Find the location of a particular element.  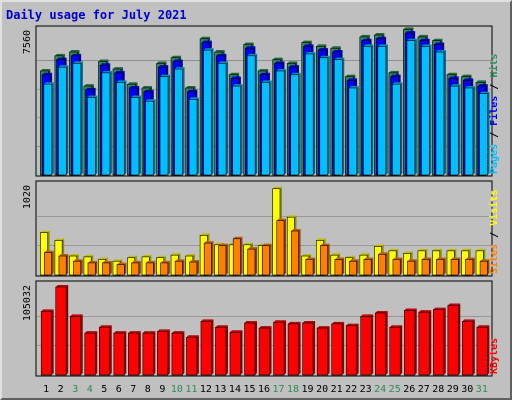

bar-hits-day-17-top is located at coordinates (277, 58).